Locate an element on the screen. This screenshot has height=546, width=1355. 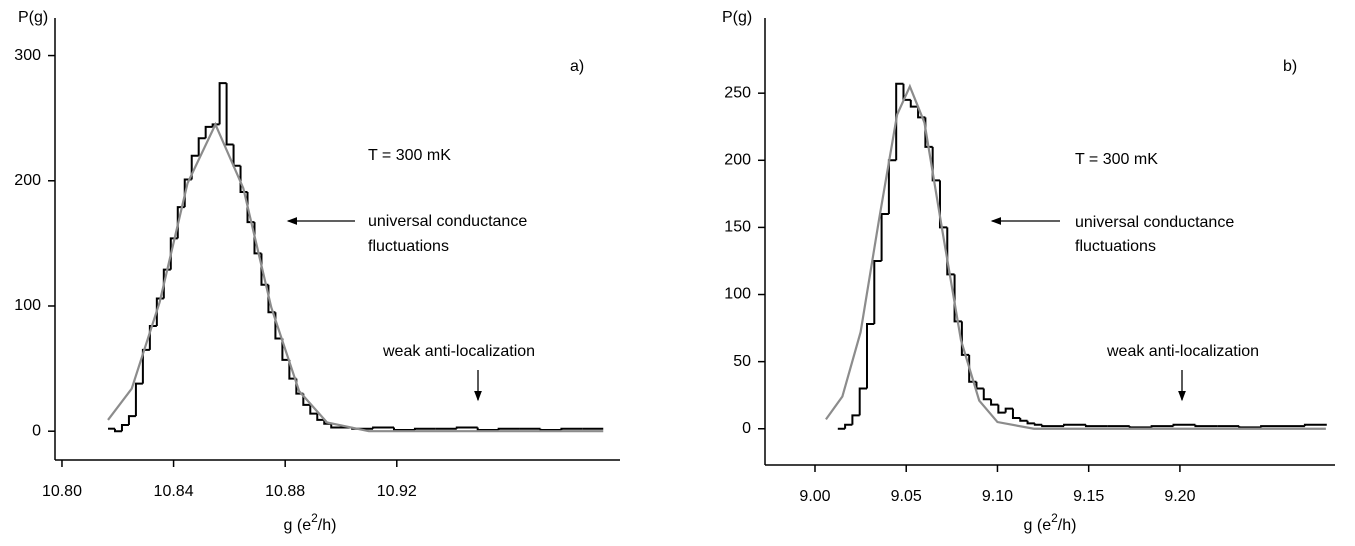
x-tick-label: 9.20 is located at coordinates (1179, 496).